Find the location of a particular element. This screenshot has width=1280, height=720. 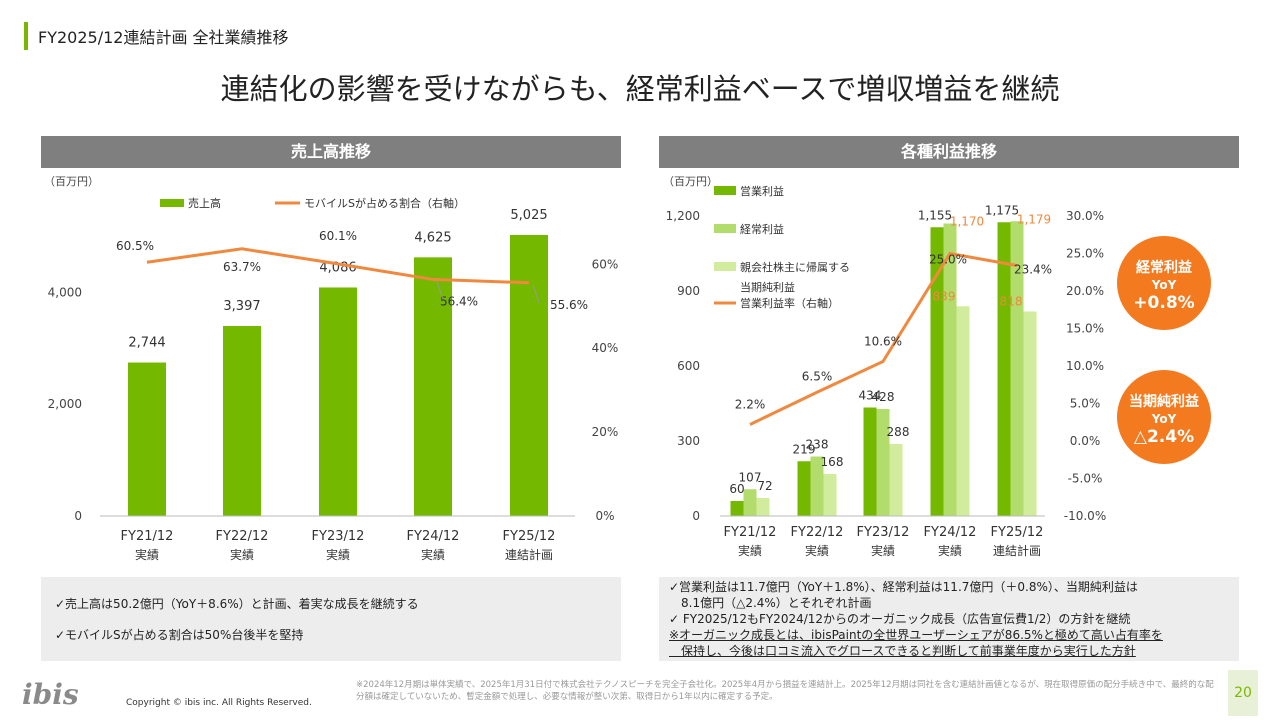

net-profit-label: 288 is located at coordinates (898, 432).